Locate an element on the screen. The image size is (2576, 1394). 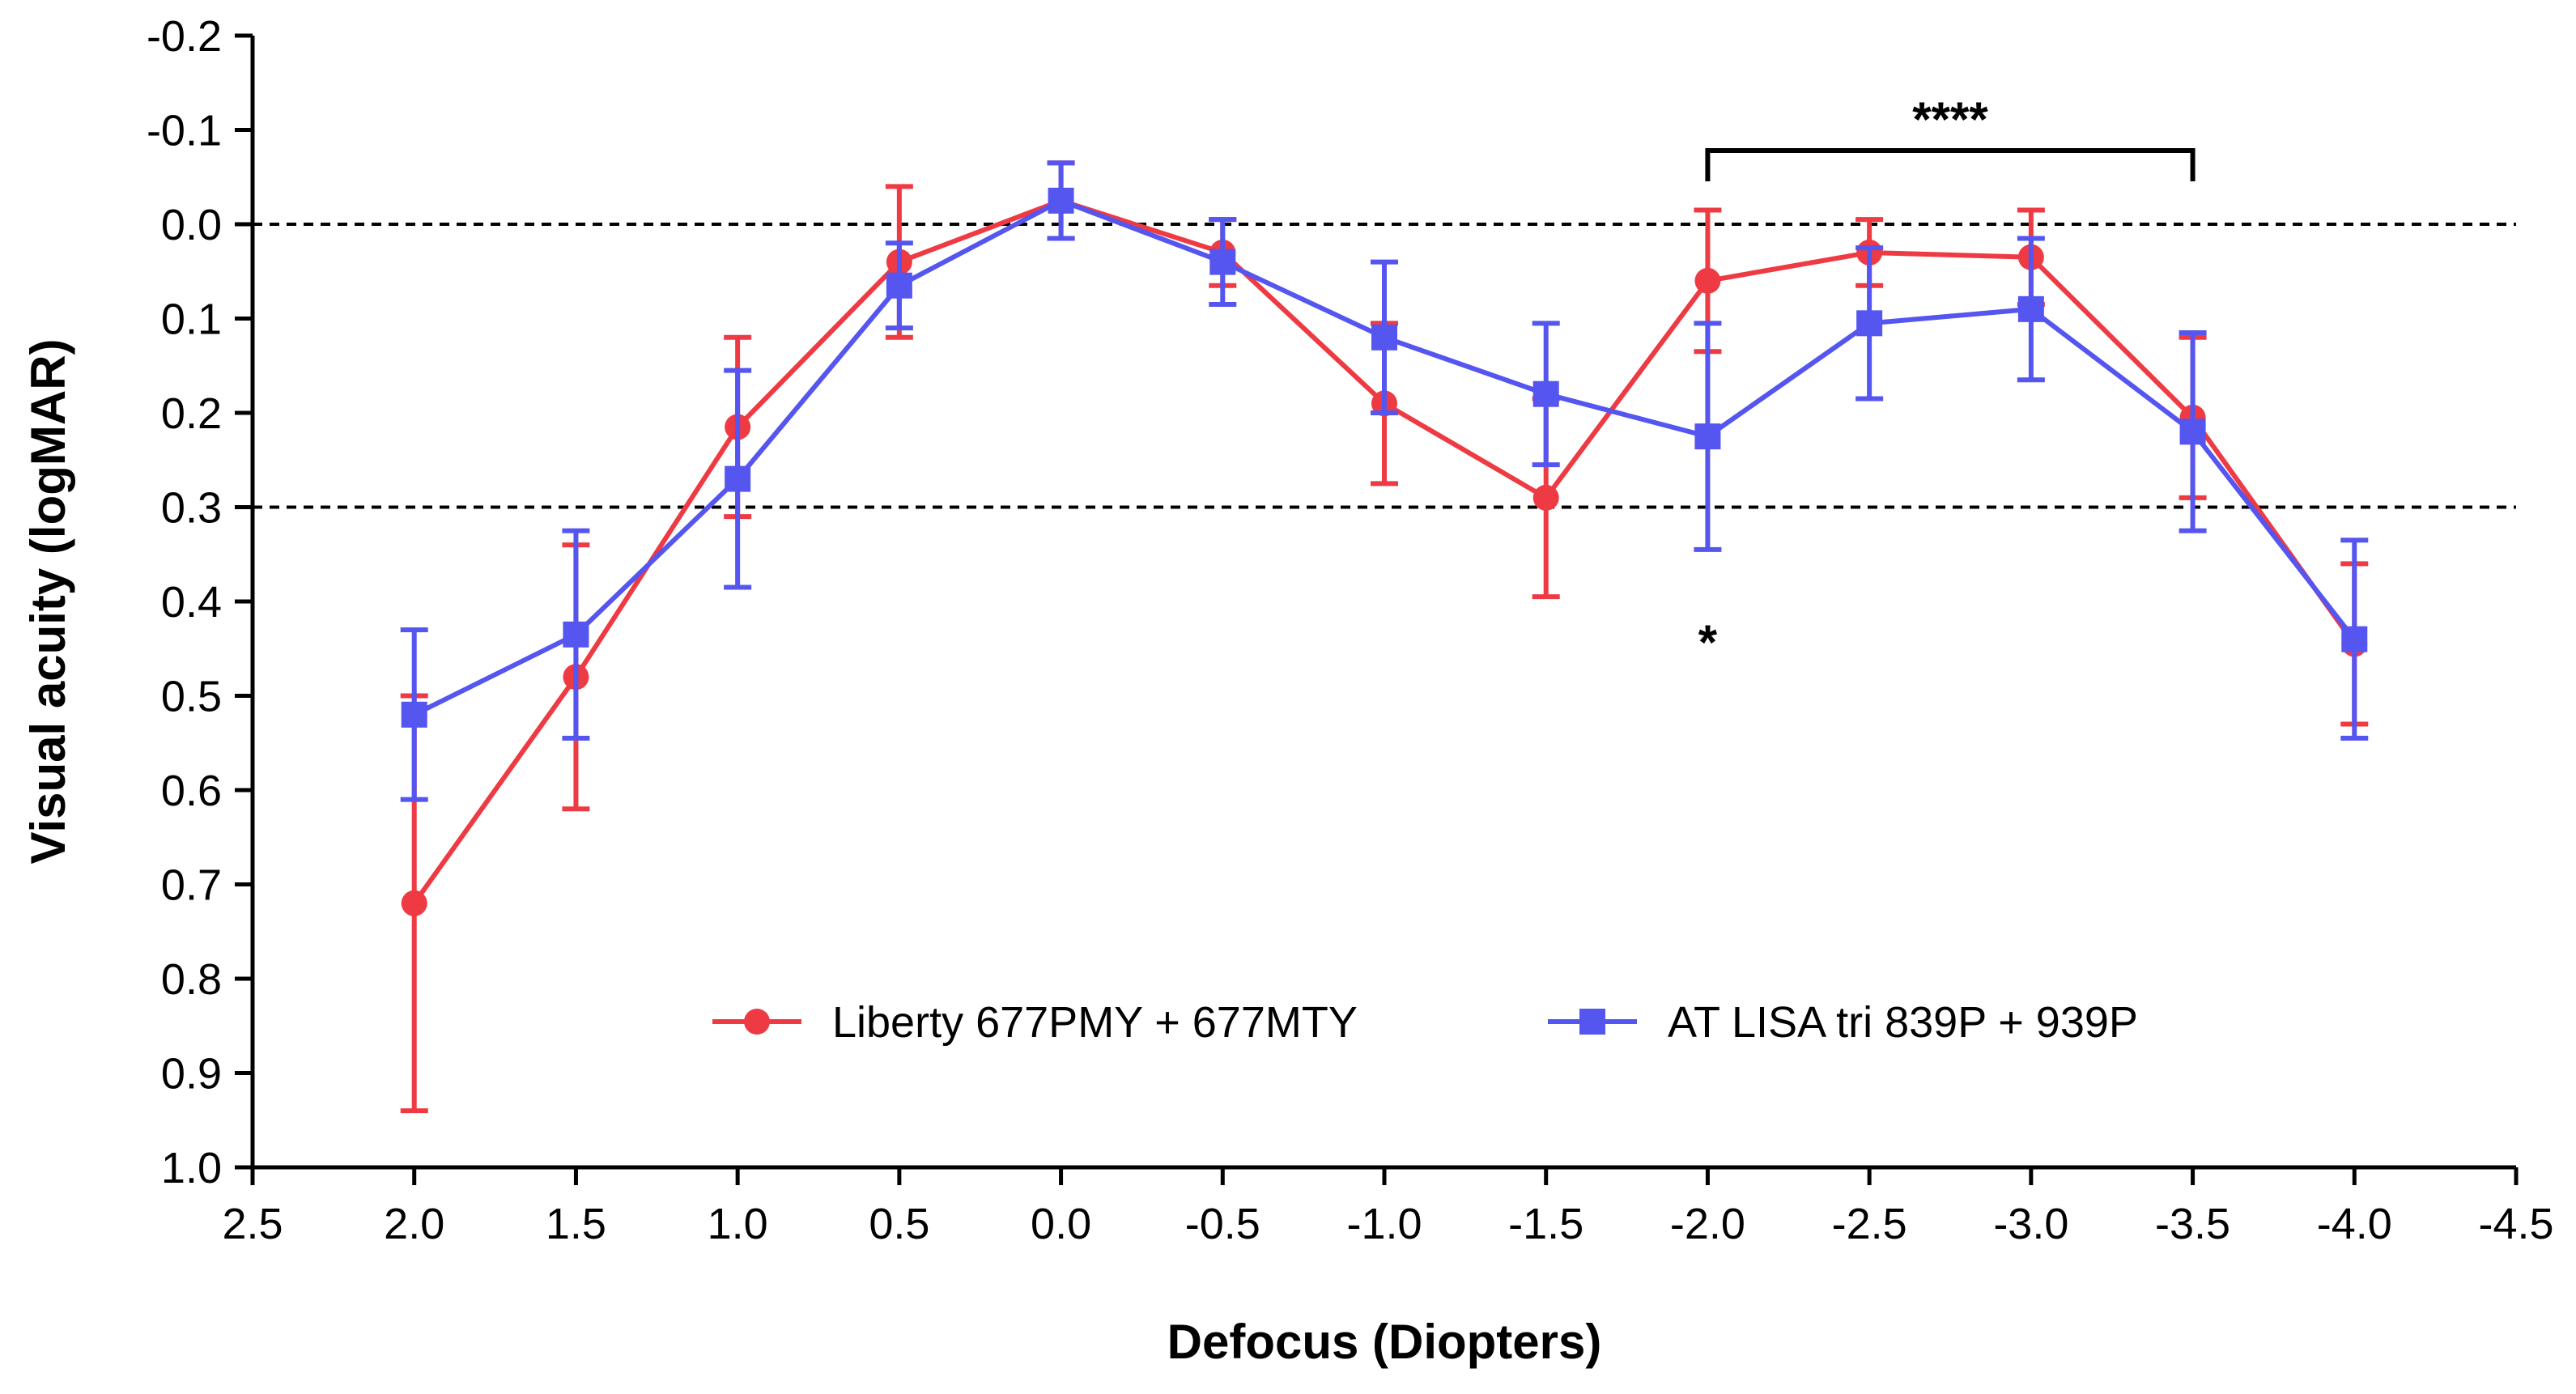
x-tick-label: -4.5 is located at coordinates (2516, 1224).